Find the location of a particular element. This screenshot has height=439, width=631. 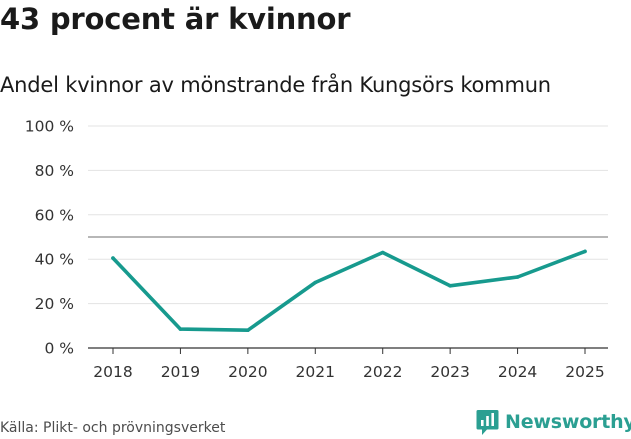

brand-logo: Newsworthy is located at coordinates (553, 422).